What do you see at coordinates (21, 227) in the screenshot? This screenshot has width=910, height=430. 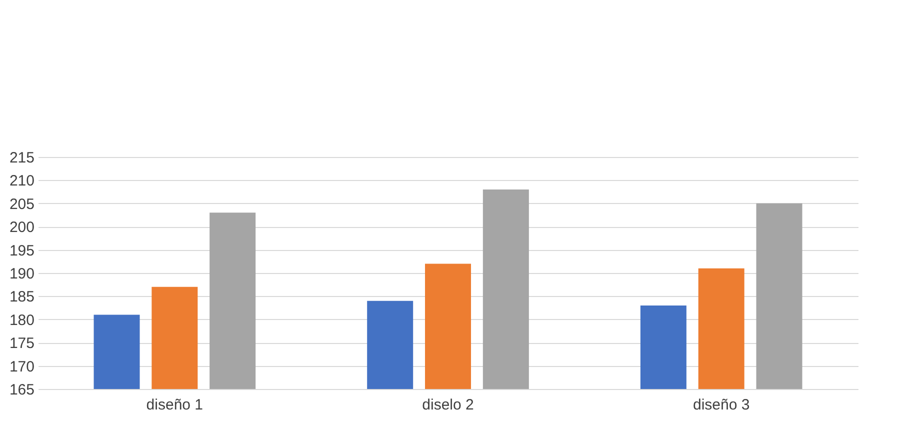 I see `y-tick-label: 200` at bounding box center [21, 227].